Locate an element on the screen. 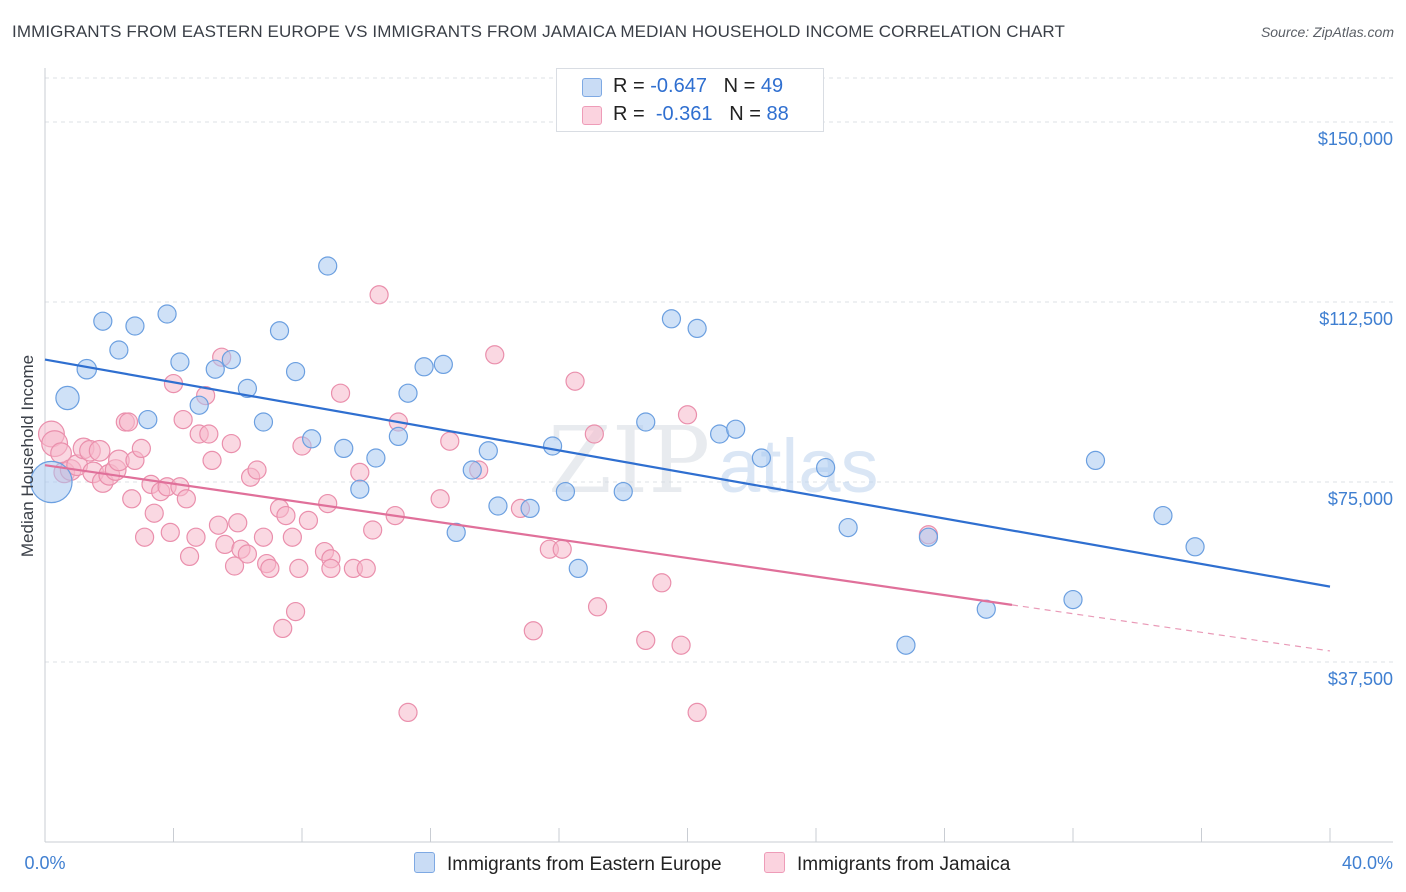 The width and height of the screenshot is (1406, 892). correlation-legend: R = -0.647 N = 49 R = -0.361 N = 88 is located at coordinates (690, 100).